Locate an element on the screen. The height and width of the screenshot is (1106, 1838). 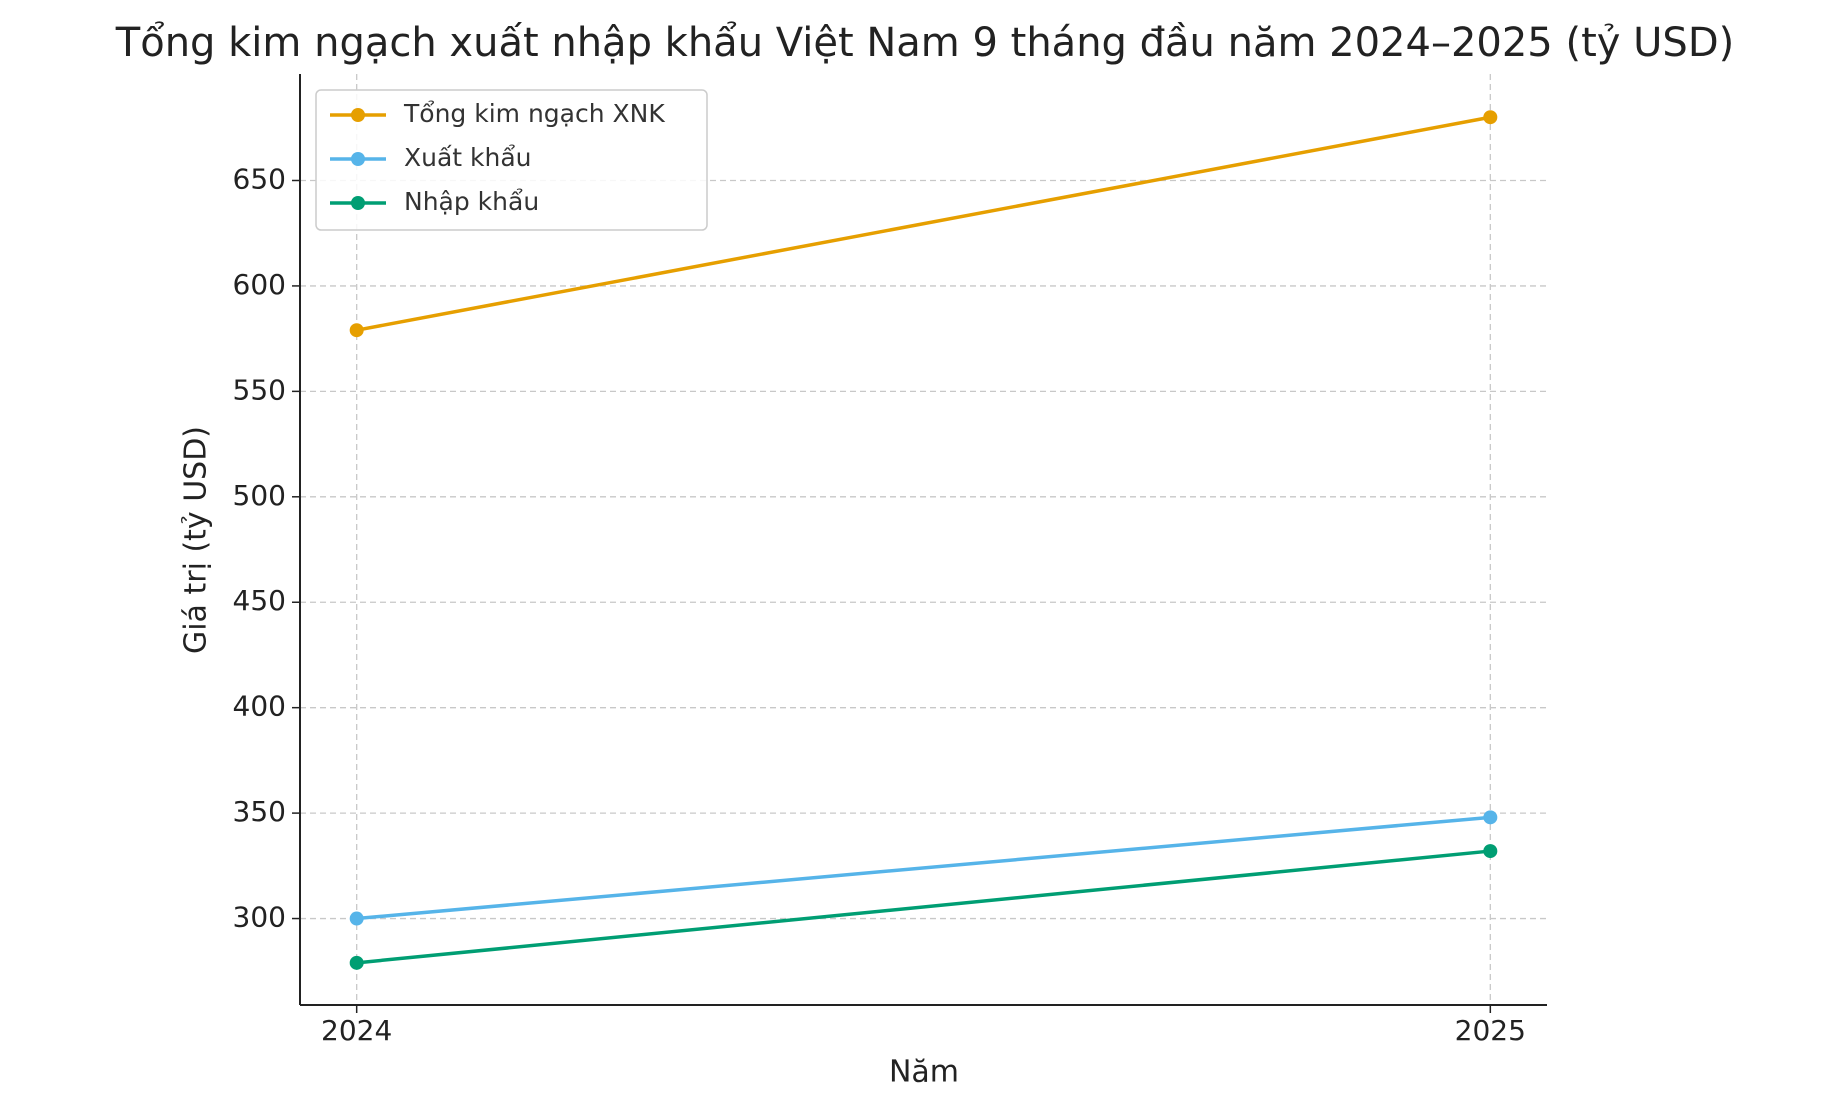
x-tick-label: 2024 is located at coordinates (356, 1030).